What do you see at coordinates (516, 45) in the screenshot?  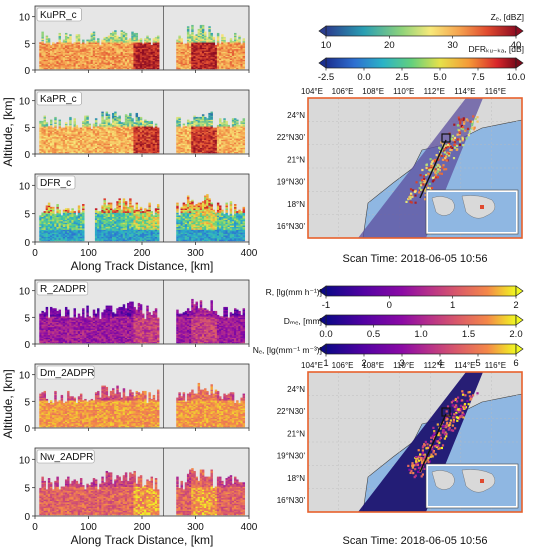 I see `colorbar-tick-label: 40` at bounding box center [516, 45].